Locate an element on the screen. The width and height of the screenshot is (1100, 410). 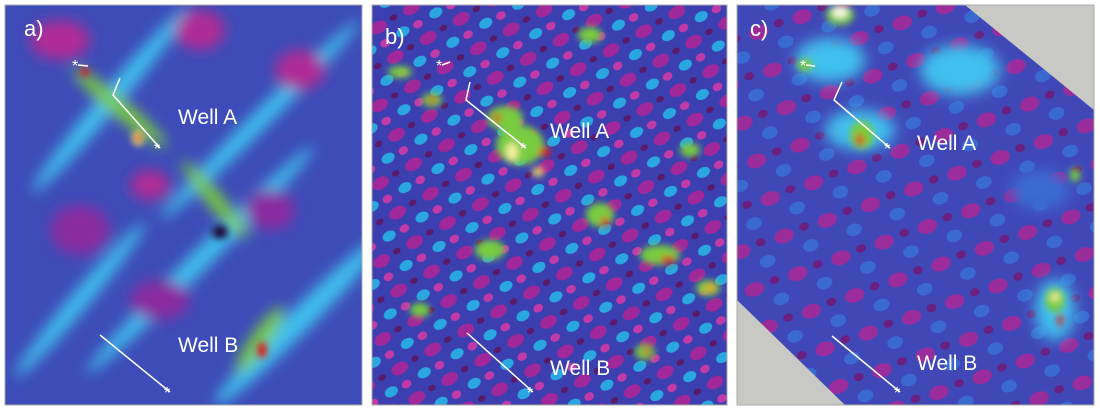
panel-label: b) is located at coordinates (395, 36).